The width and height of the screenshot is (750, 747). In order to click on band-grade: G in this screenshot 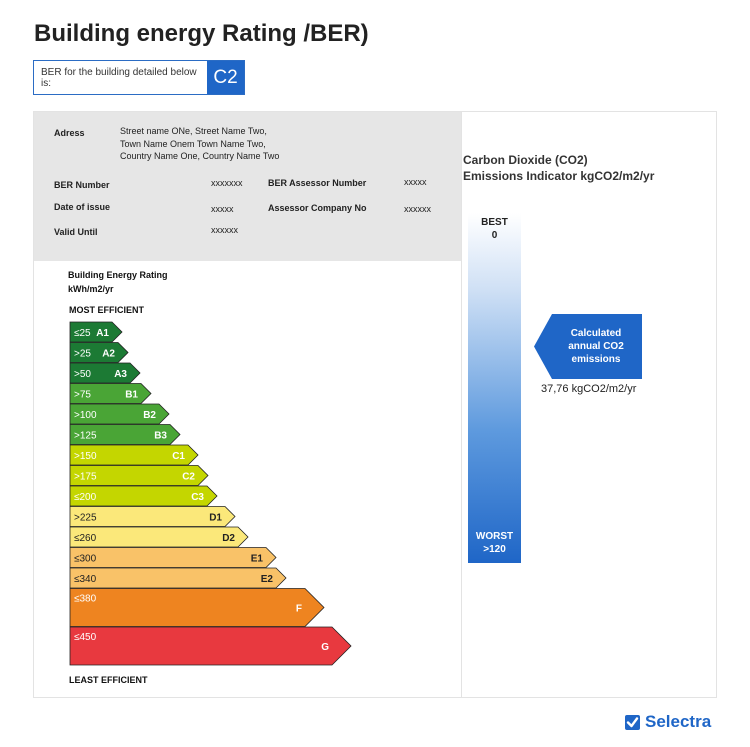, I will do `click(325, 647)`.